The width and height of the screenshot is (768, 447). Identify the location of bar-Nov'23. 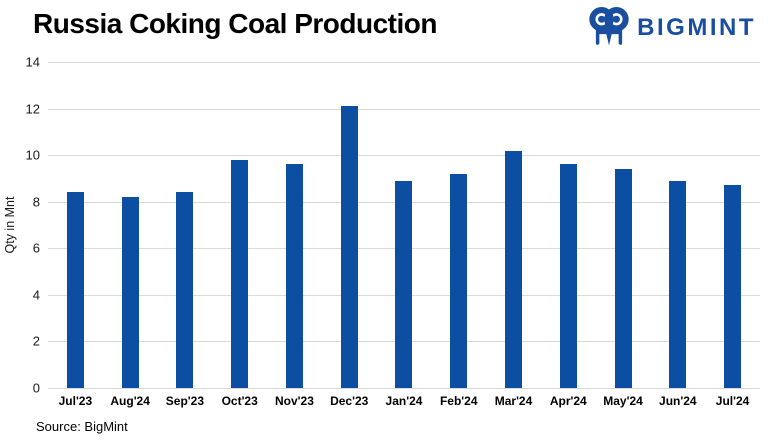
(294, 276).